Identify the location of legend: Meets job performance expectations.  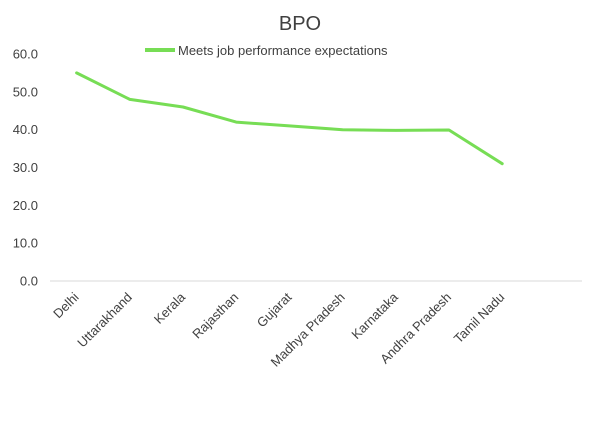
(266, 50).